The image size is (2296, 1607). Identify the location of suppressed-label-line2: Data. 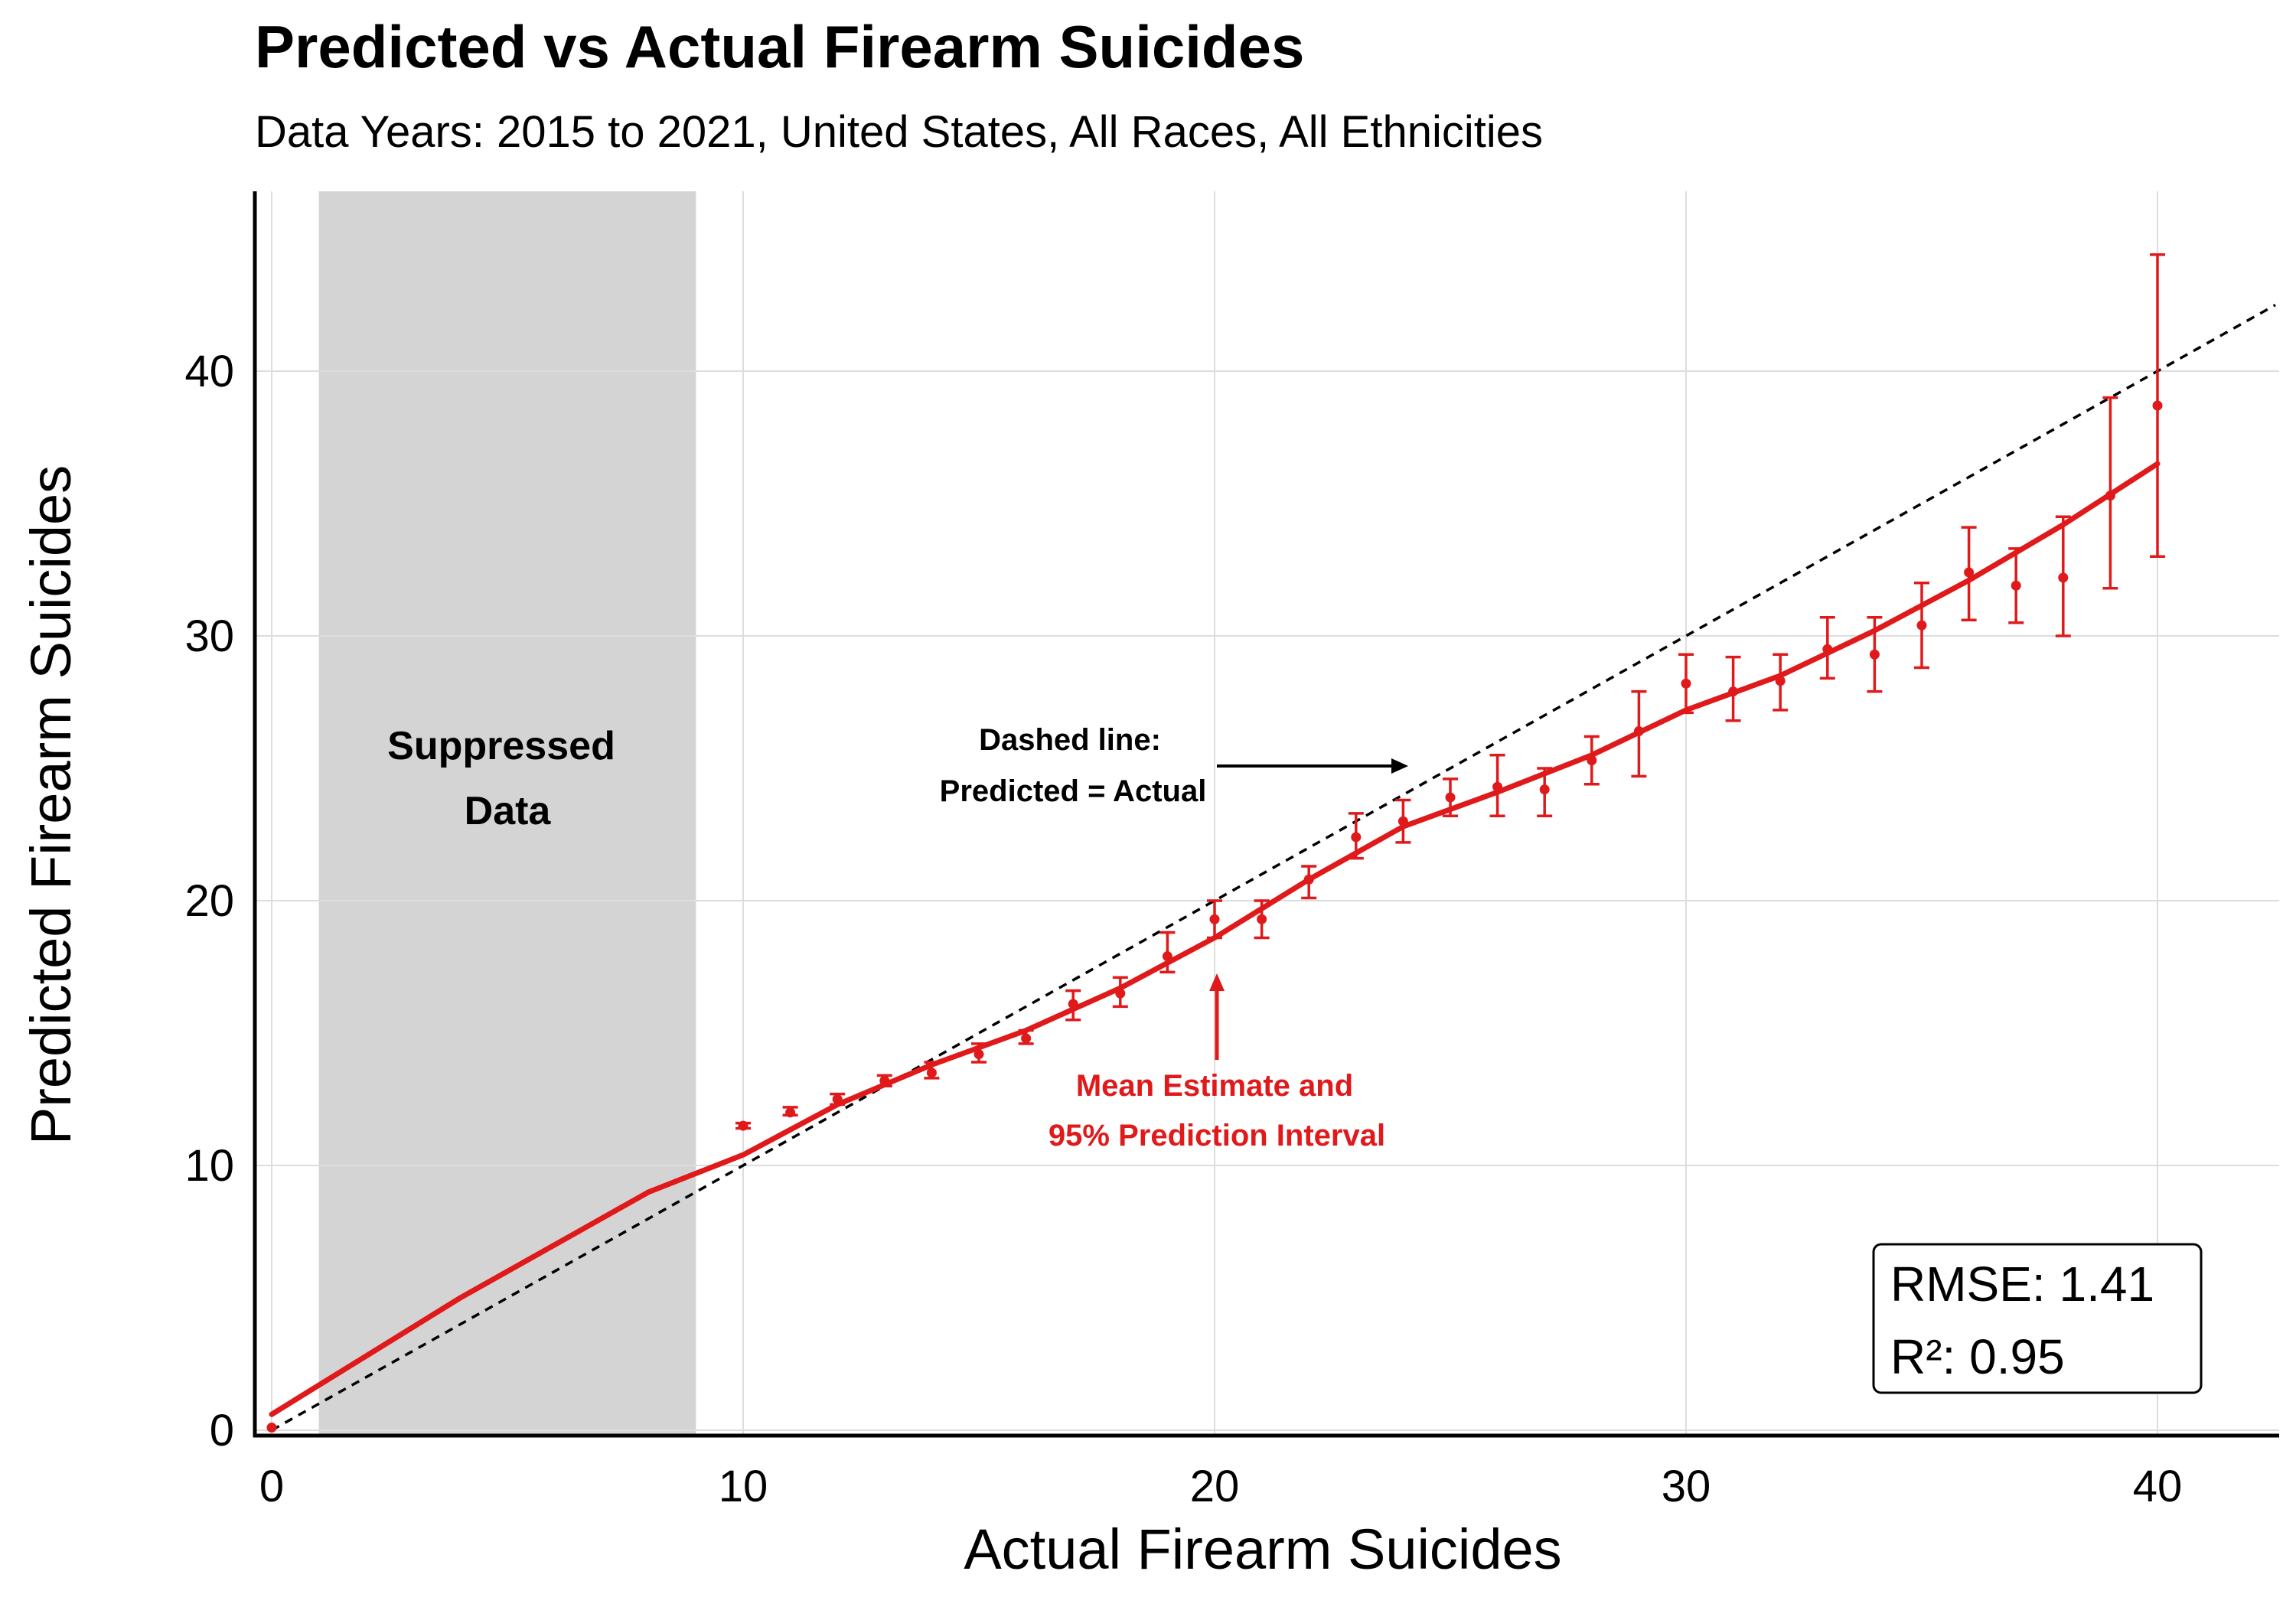
(508, 811).